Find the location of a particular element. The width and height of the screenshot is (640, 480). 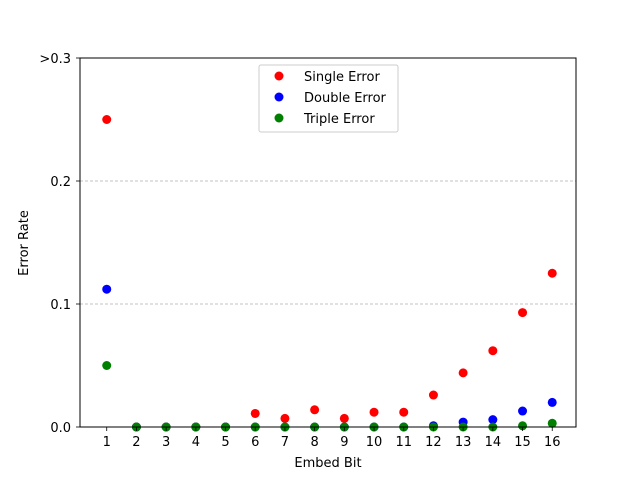

x-tick-label: 16 is located at coordinates (552, 442).